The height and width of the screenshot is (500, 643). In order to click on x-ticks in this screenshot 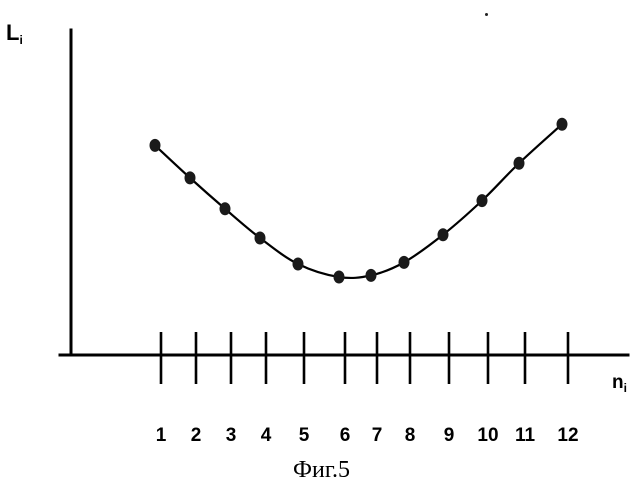, I will do `click(364, 358)`.